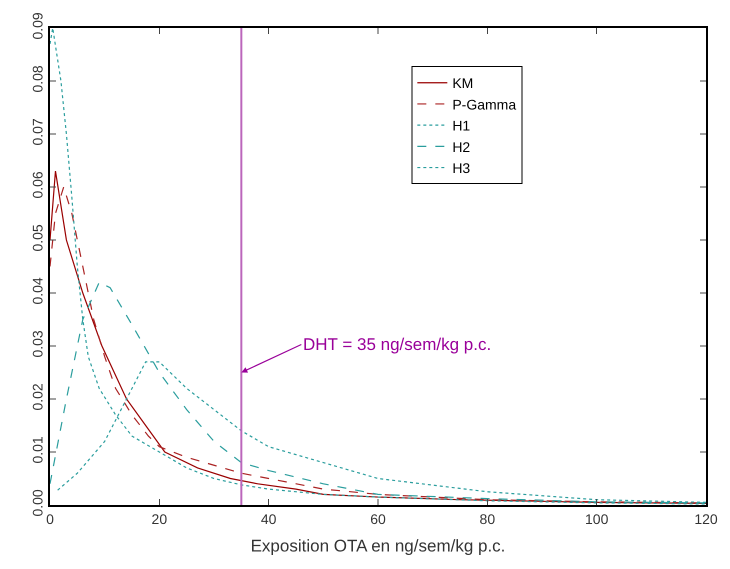 The height and width of the screenshot is (569, 730). What do you see at coordinates (596, 518) in the screenshot?
I see `x-tick-label: 100` at bounding box center [596, 518].